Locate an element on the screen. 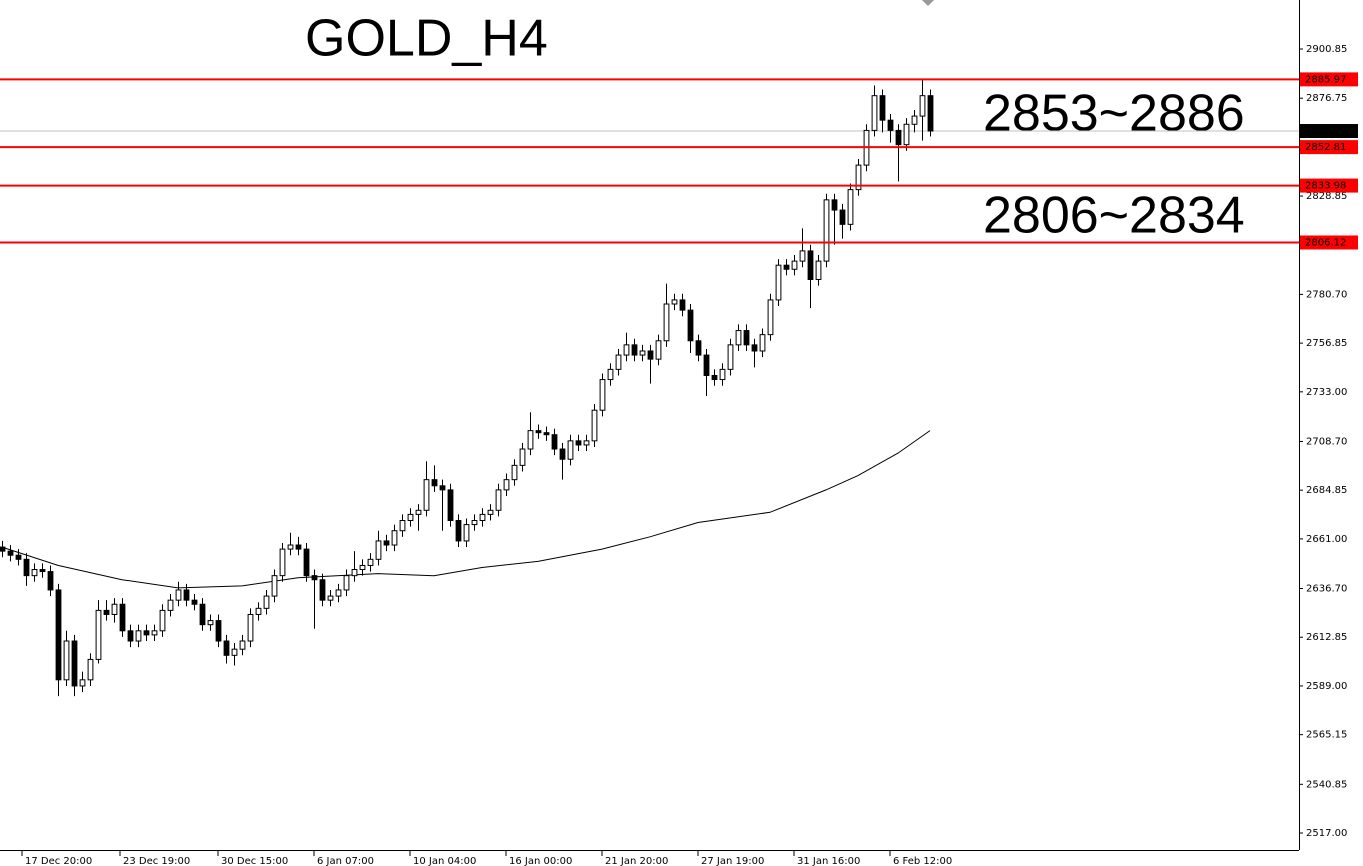  shift-marker is located at coordinates (928, 3).